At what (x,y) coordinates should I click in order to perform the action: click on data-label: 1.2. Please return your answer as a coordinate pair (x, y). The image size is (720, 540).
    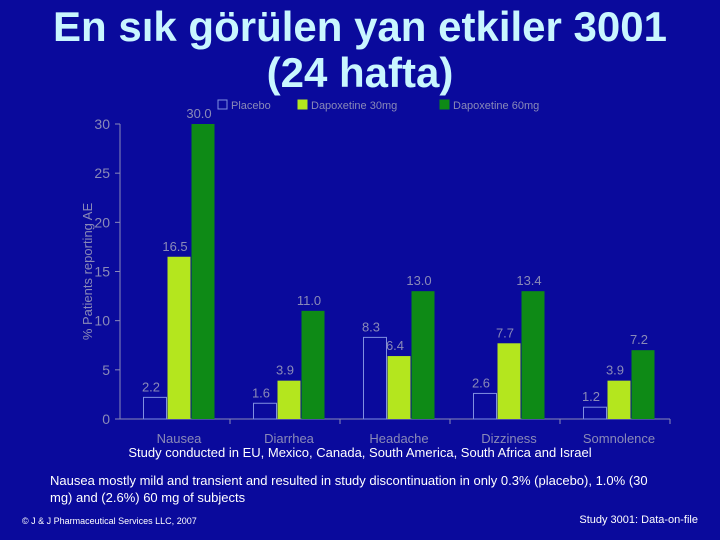
    Looking at the image, I should click on (591, 396).